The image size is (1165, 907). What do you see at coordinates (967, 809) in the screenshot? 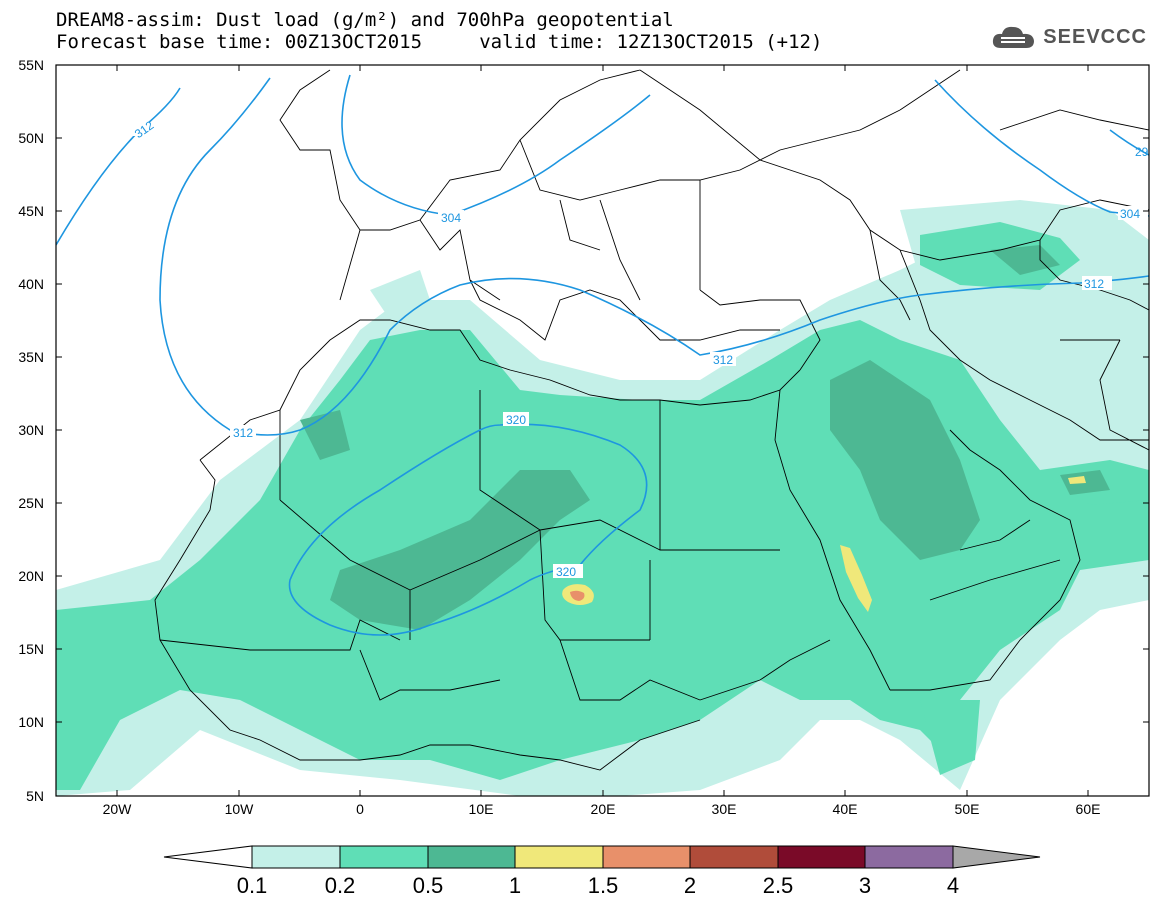
I see `lon-label: 50E` at bounding box center [967, 809].